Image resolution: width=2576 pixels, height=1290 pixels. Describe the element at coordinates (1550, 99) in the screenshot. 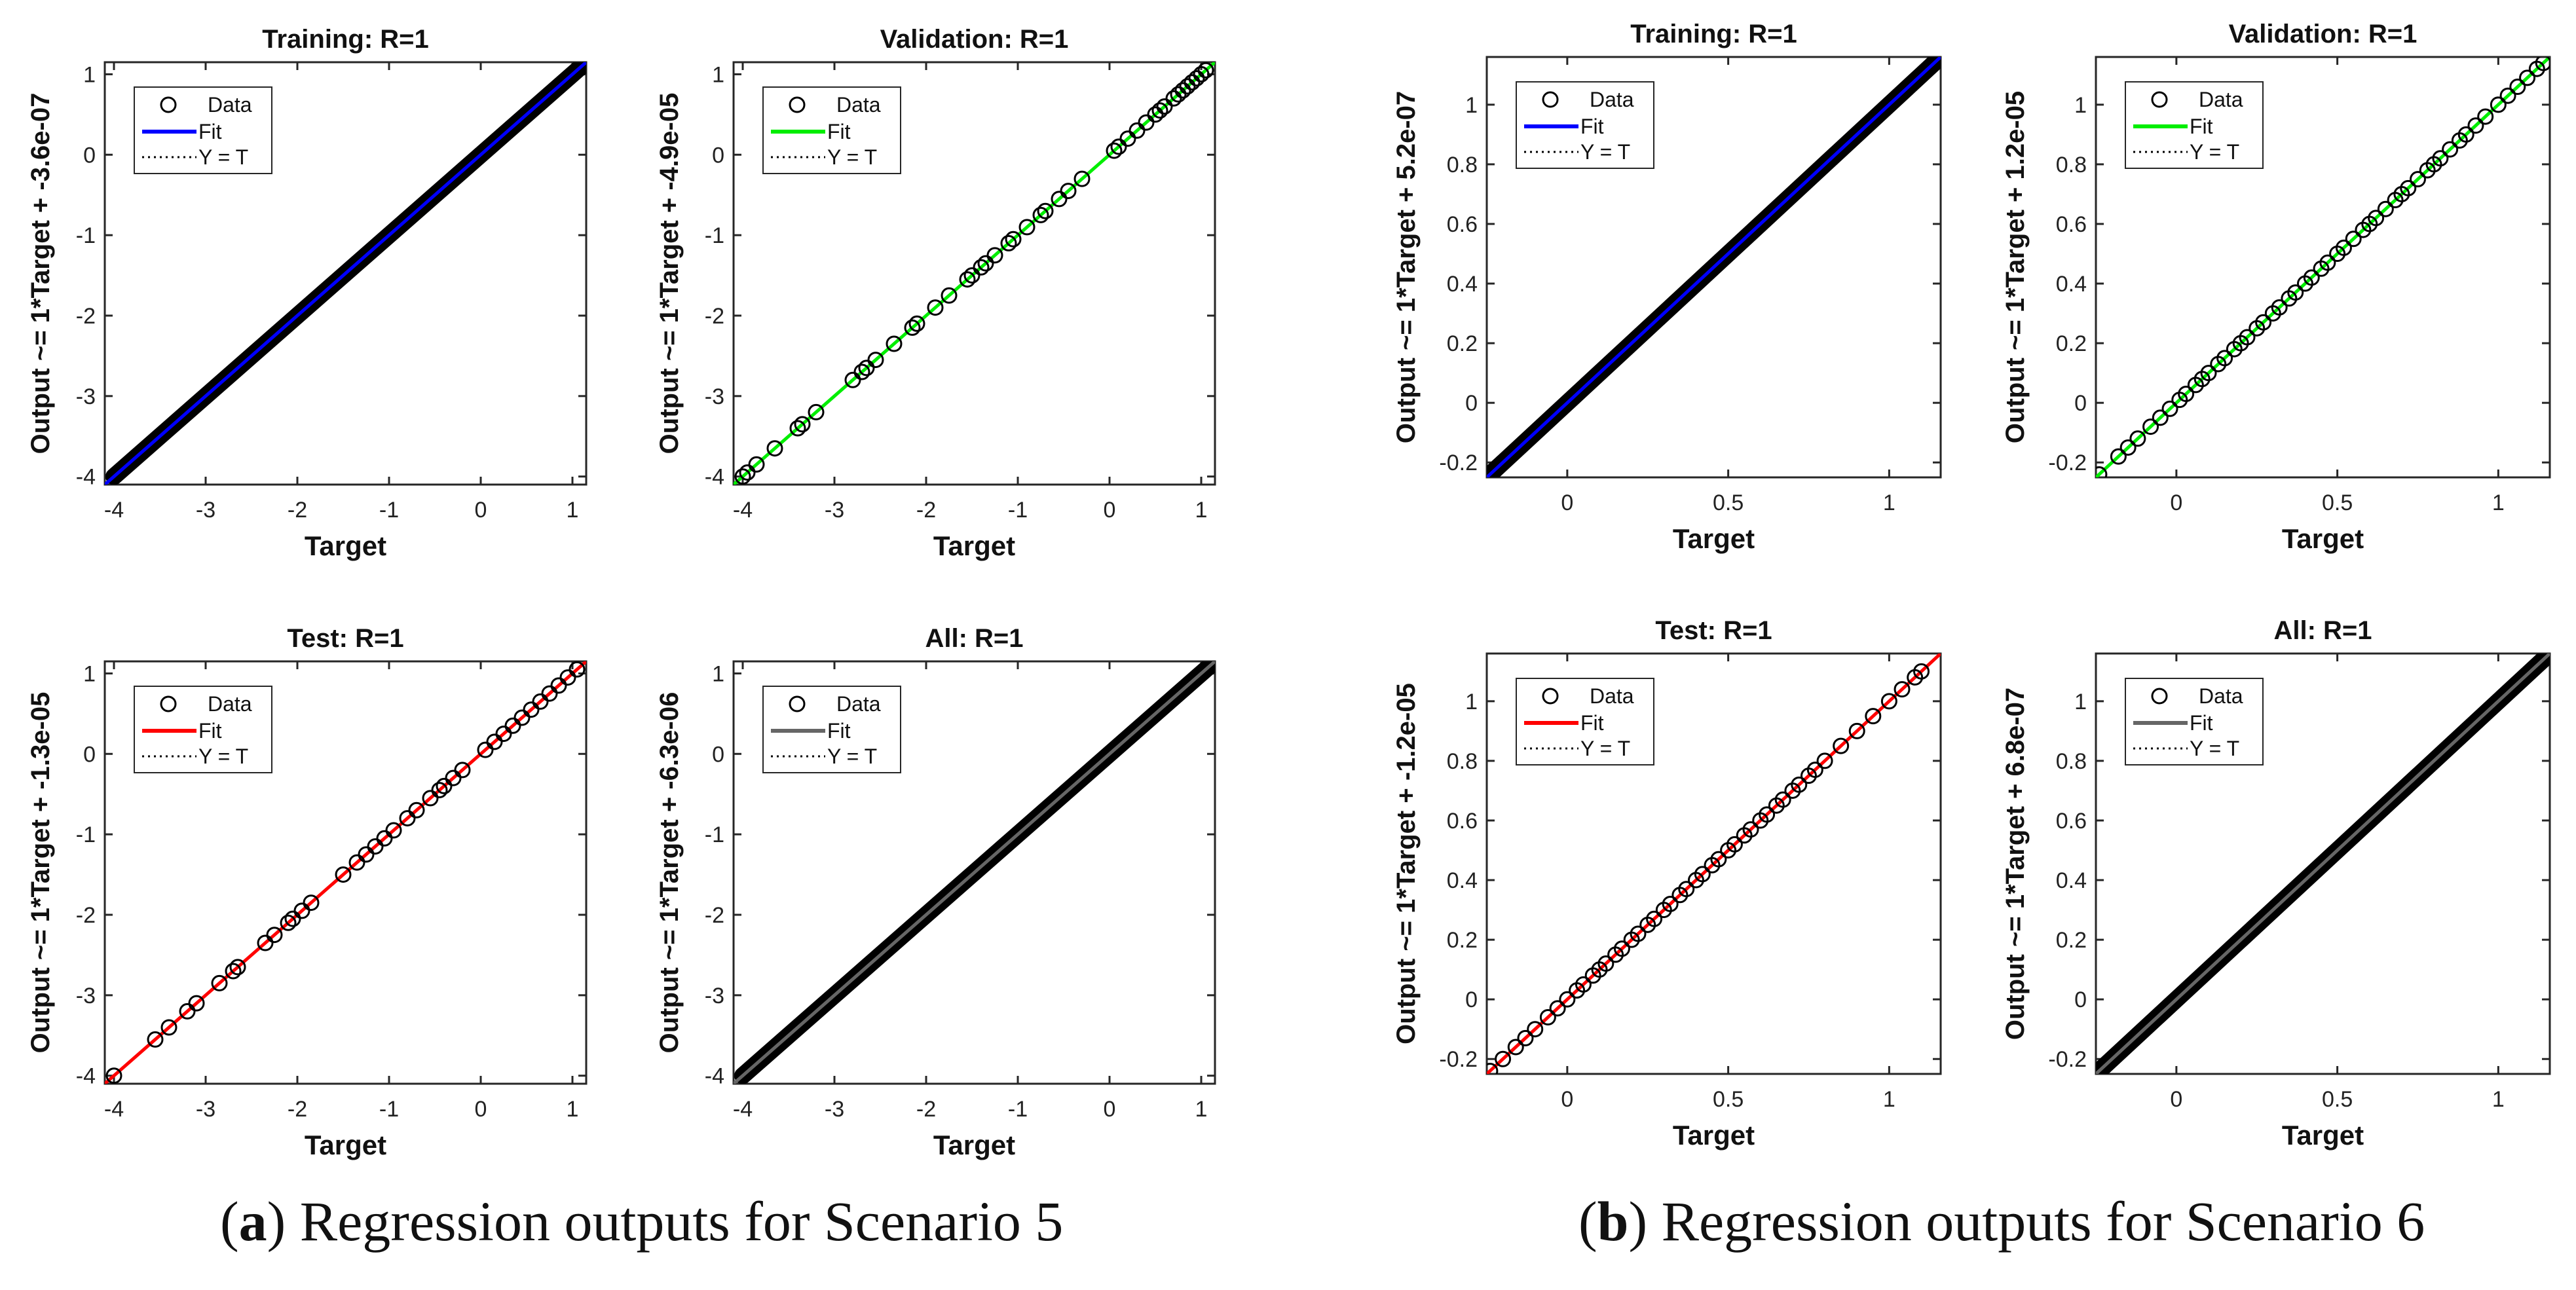

I see `legend-data-marker` at that location.